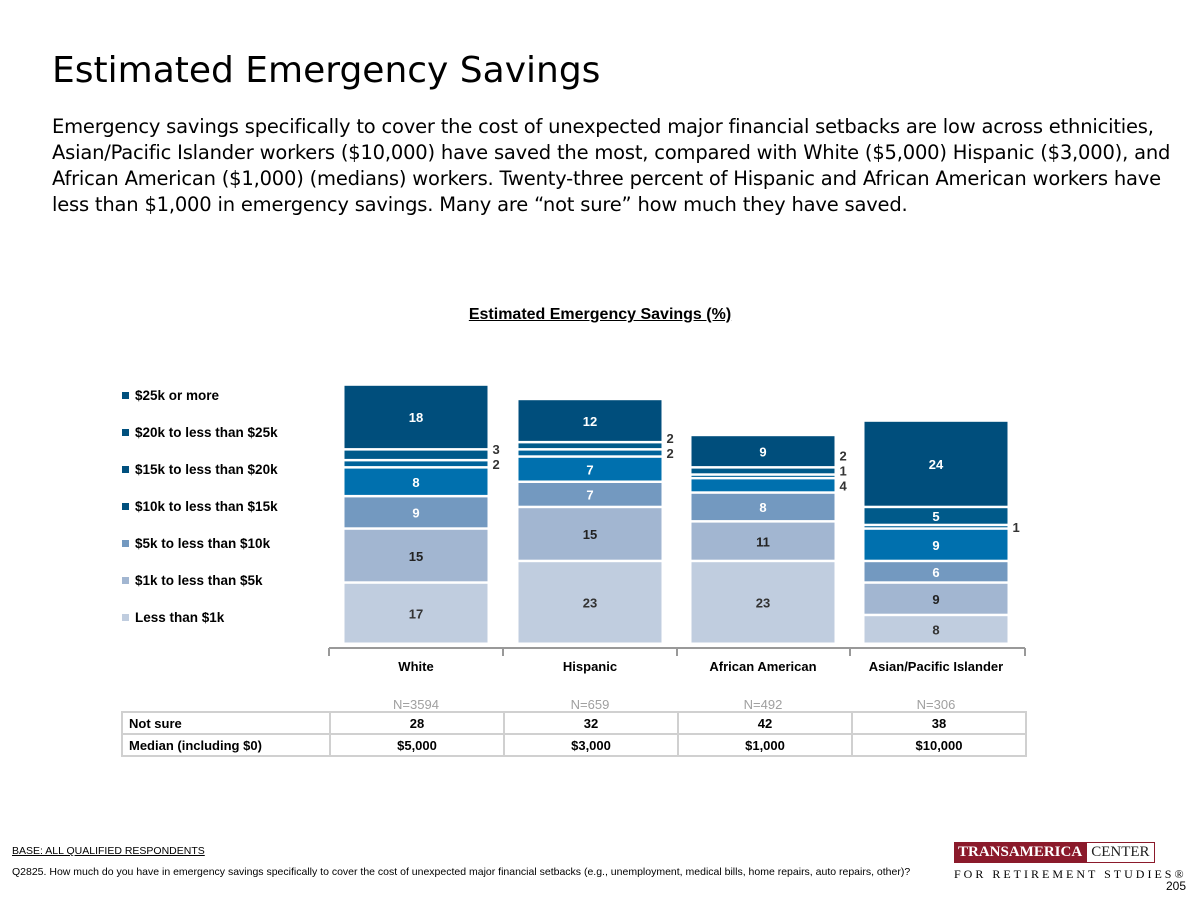 Image resolution: width=1200 pixels, height=900 pixels. I want to click on logo-text: TRANSAMERICA, so click(1020, 852).